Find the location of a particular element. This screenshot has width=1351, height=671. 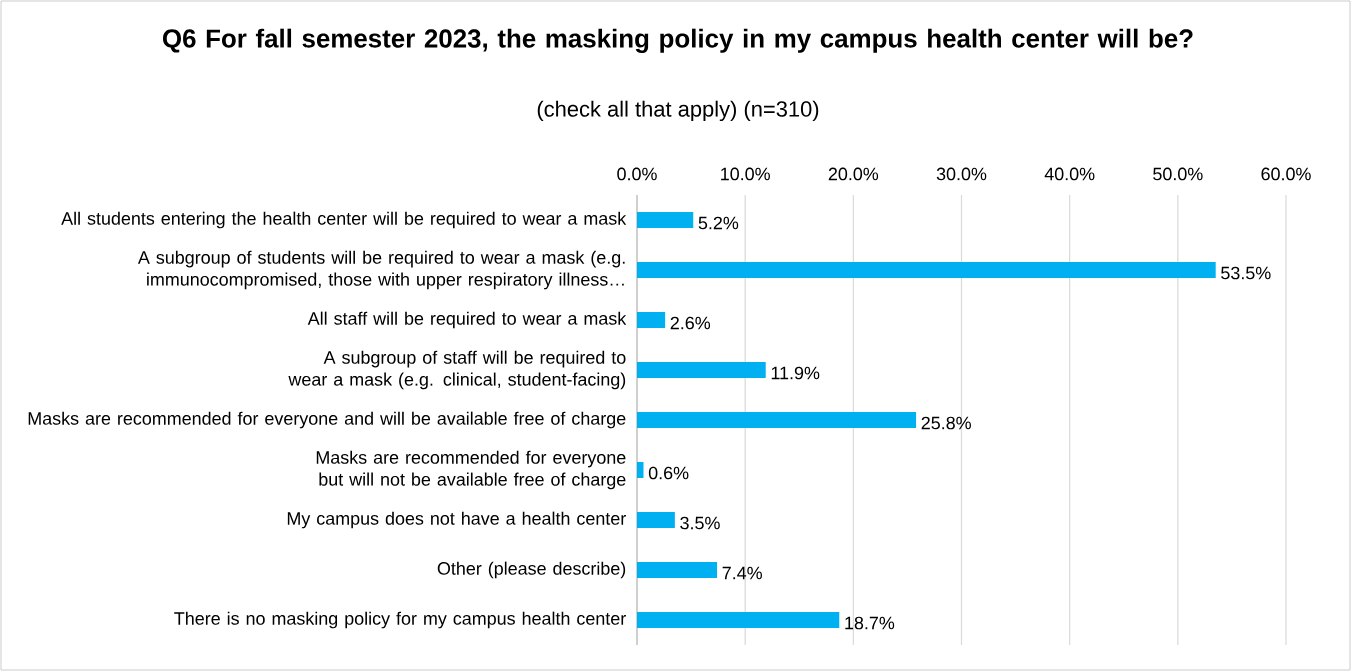

x-tick-label: 50.0% is located at coordinates (1178, 174).